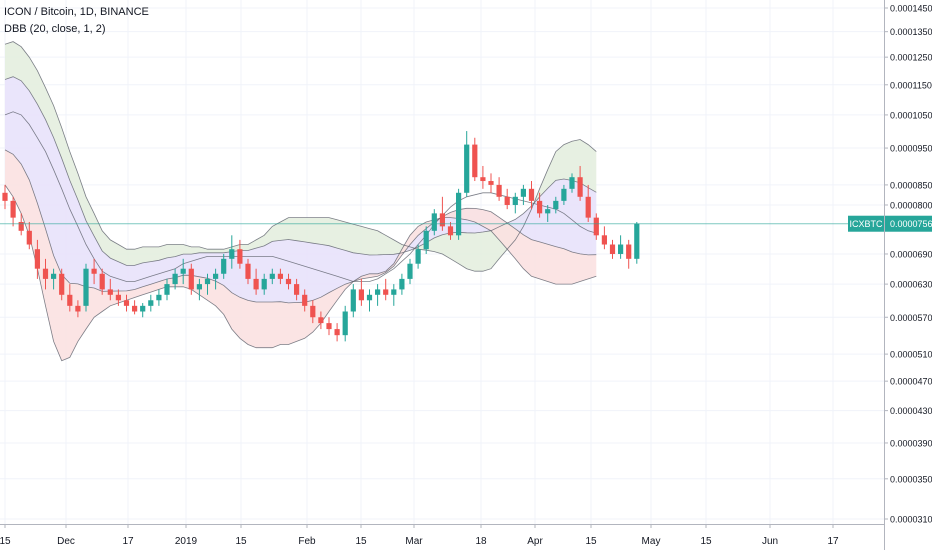 Image resolution: width=932 pixels, height=555 pixels. I want to click on y-tick-label: 0.0000430, so click(911, 411).